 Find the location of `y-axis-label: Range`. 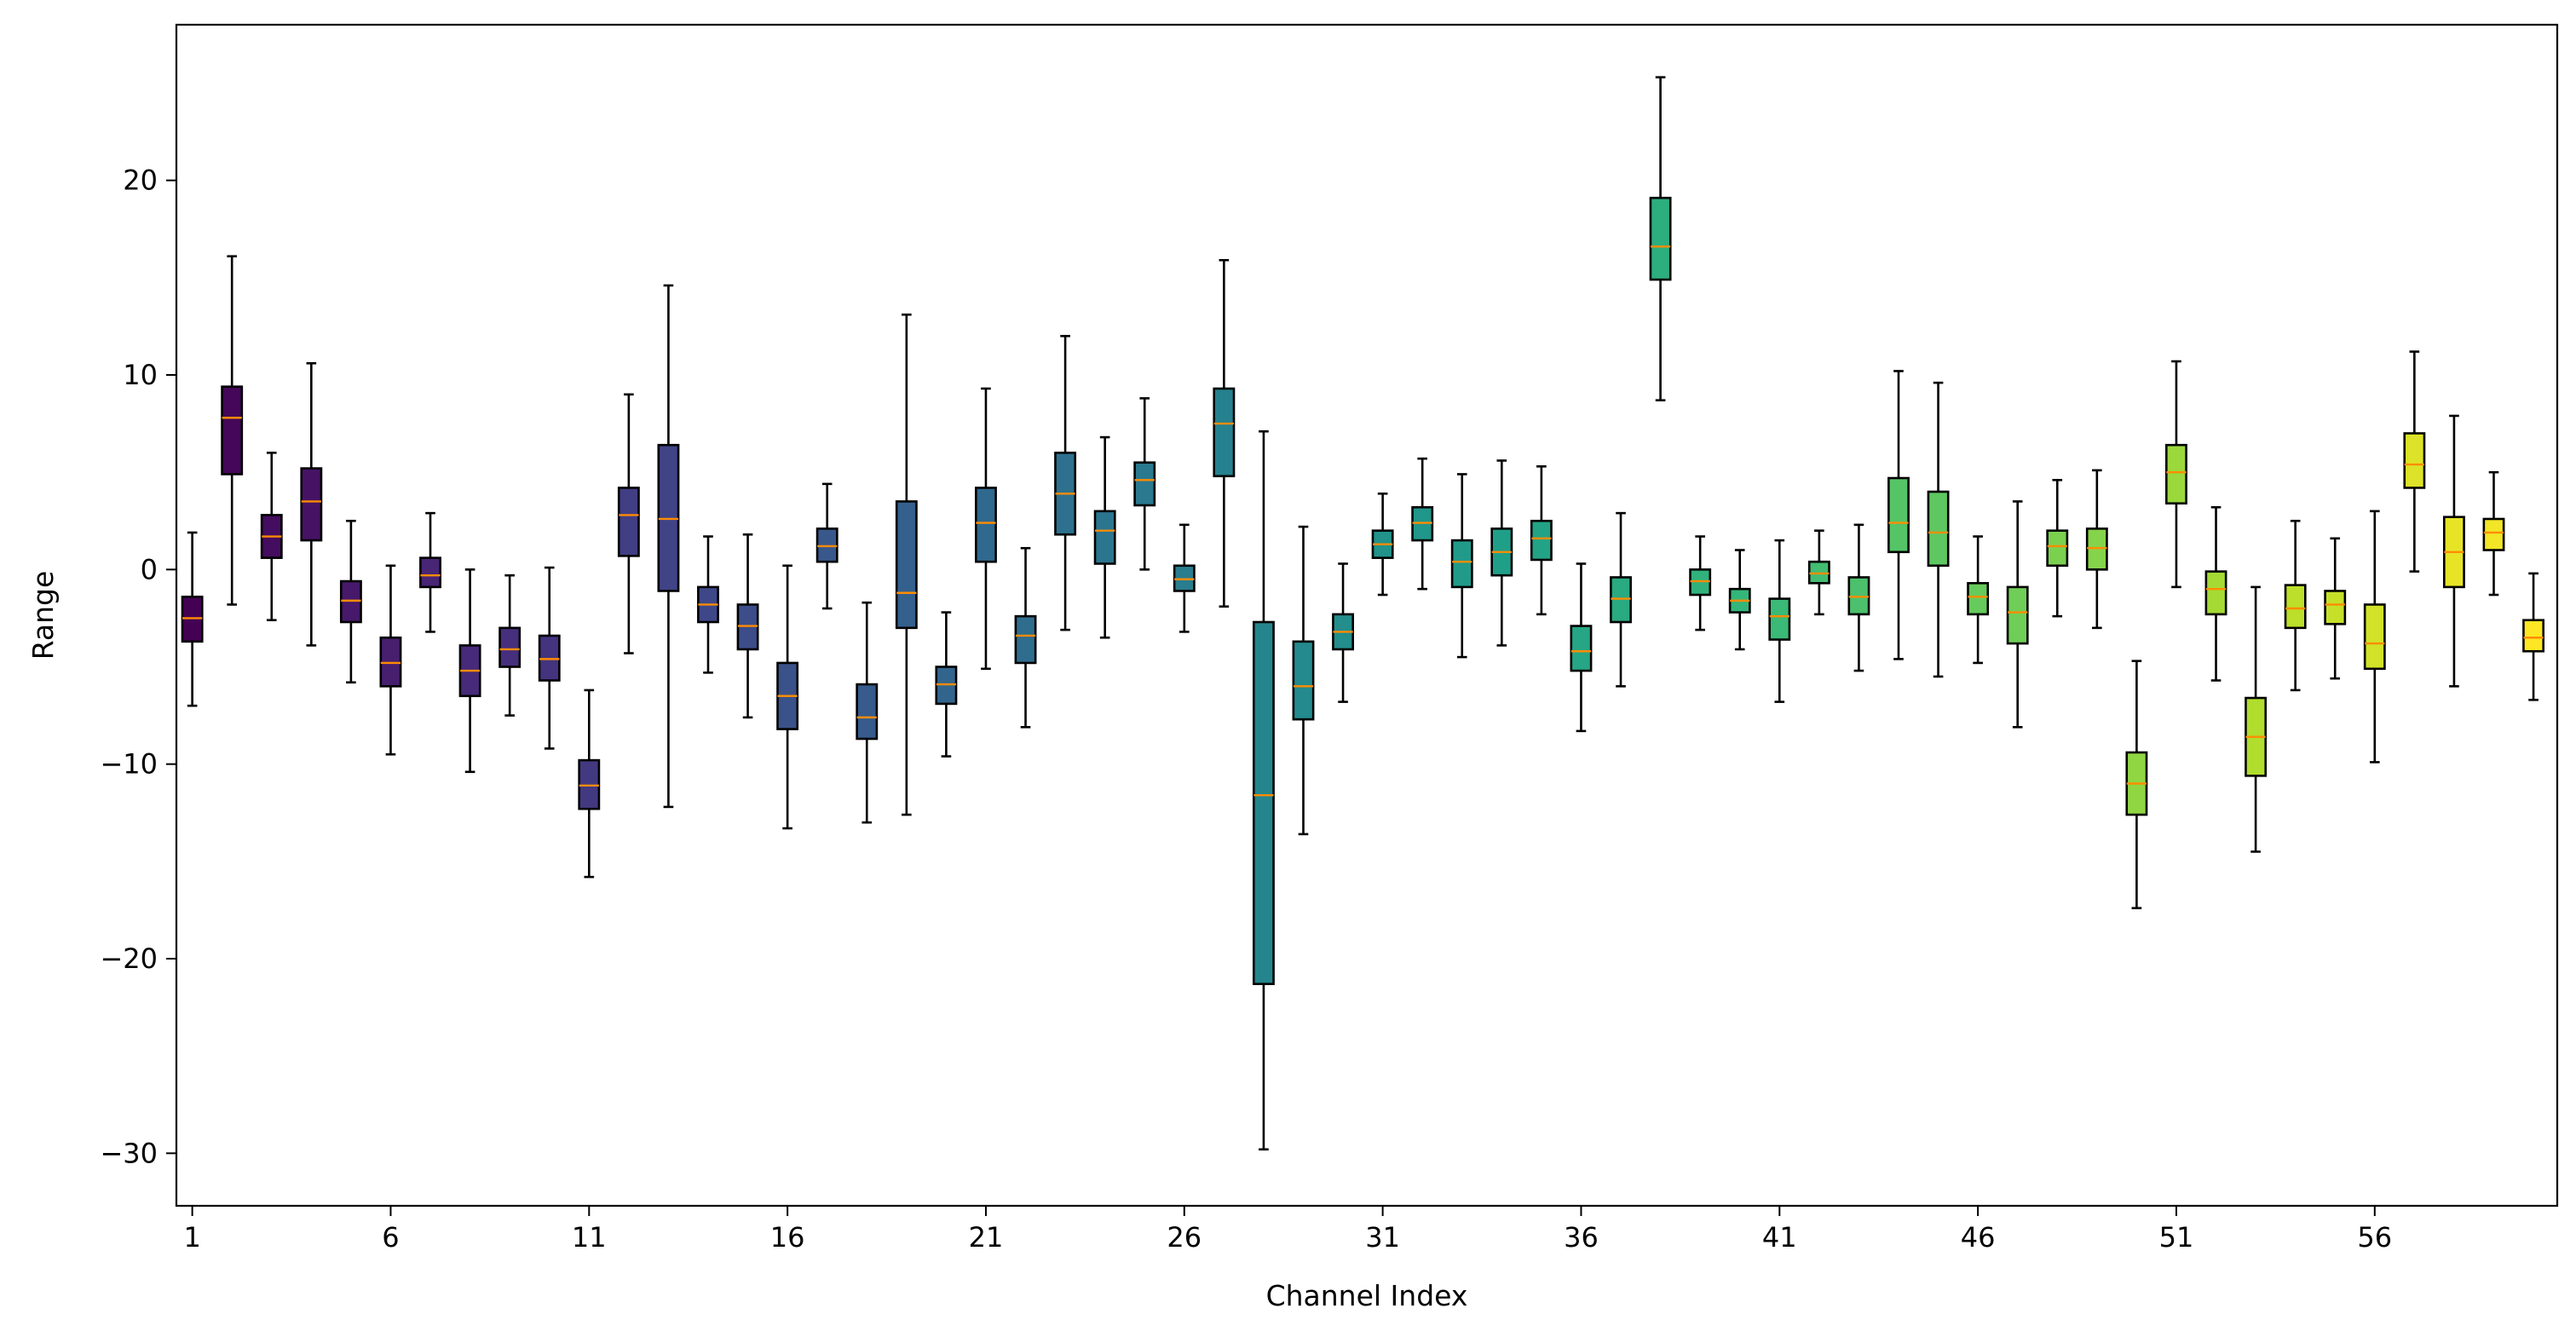

y-axis-label: Range is located at coordinates (43, 615).